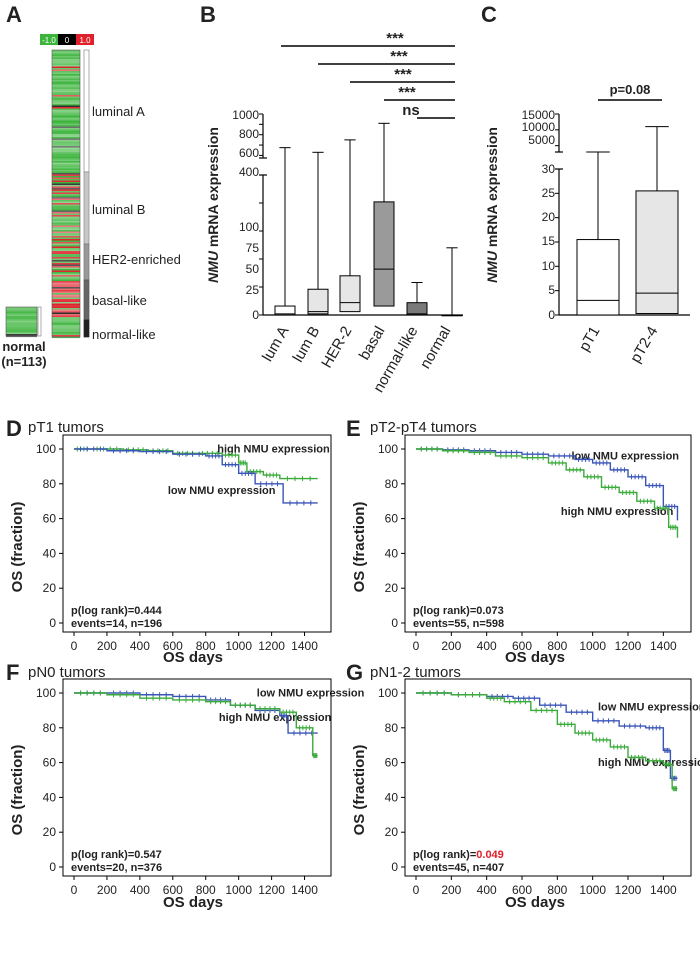 The height and width of the screenshot is (960, 700). What do you see at coordinates (271, 890) in the screenshot?
I see `km-x-tick-label: 1200` at bounding box center [271, 890].